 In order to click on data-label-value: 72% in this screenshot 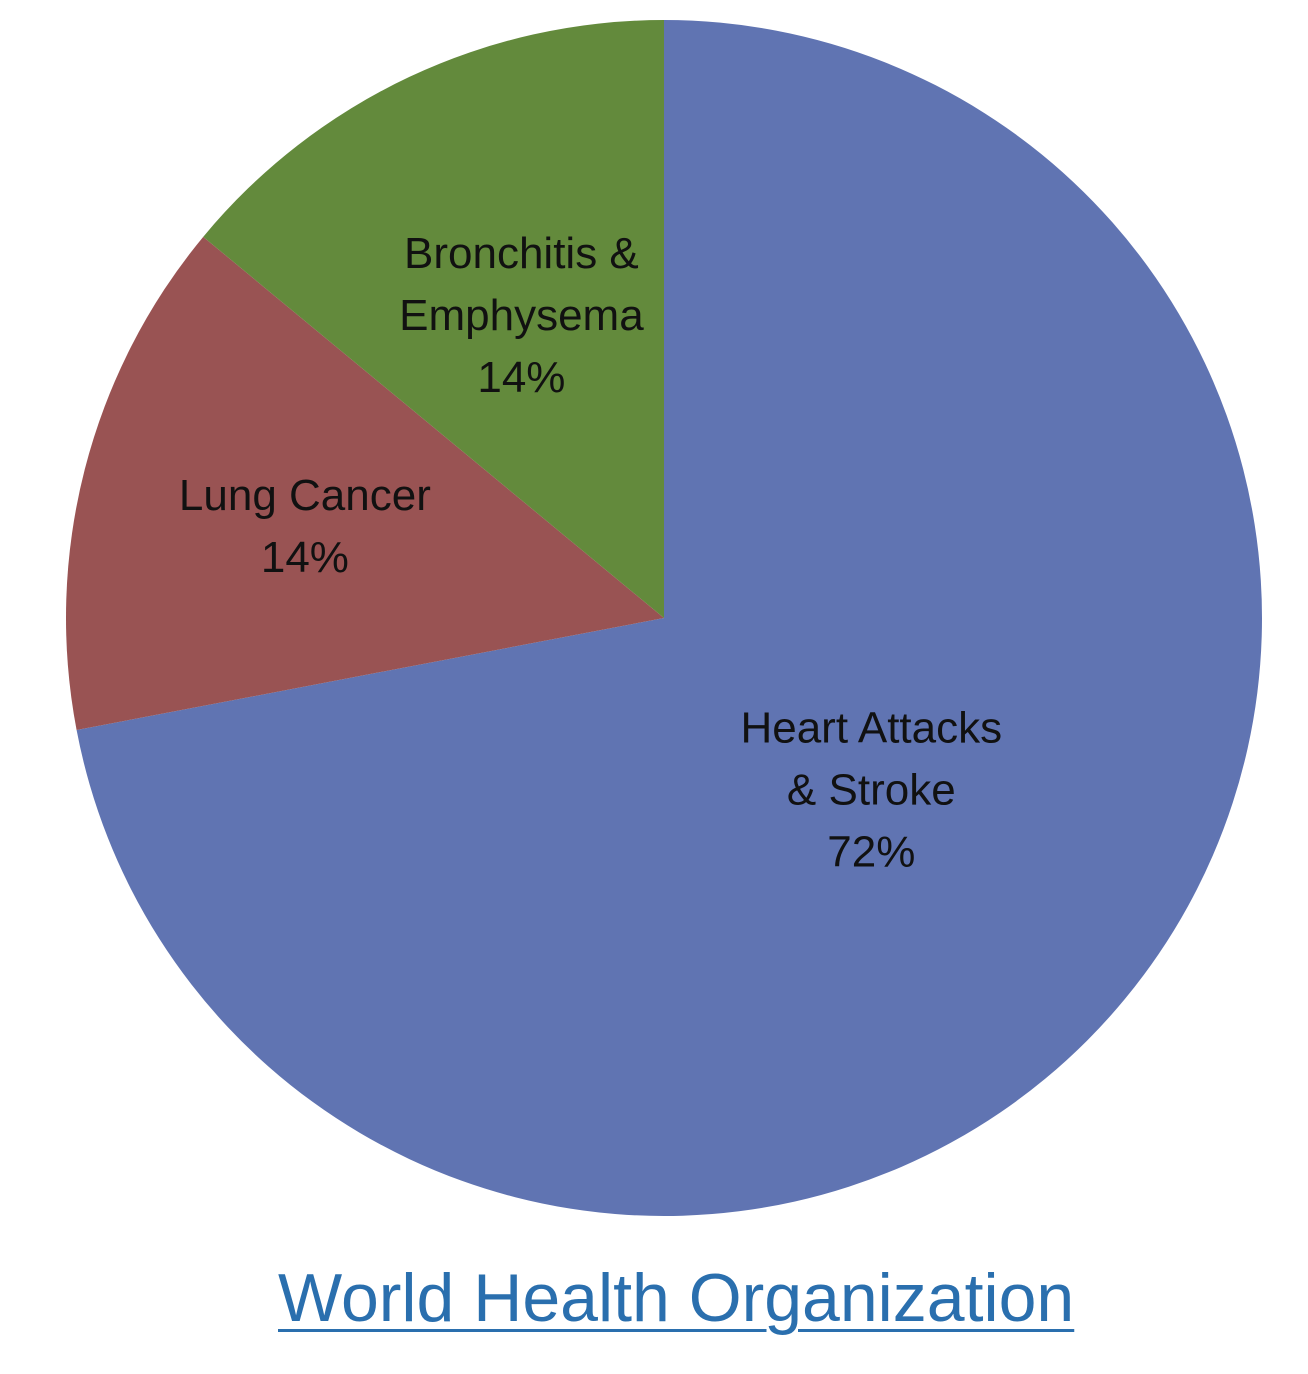, I will do `click(871, 852)`.